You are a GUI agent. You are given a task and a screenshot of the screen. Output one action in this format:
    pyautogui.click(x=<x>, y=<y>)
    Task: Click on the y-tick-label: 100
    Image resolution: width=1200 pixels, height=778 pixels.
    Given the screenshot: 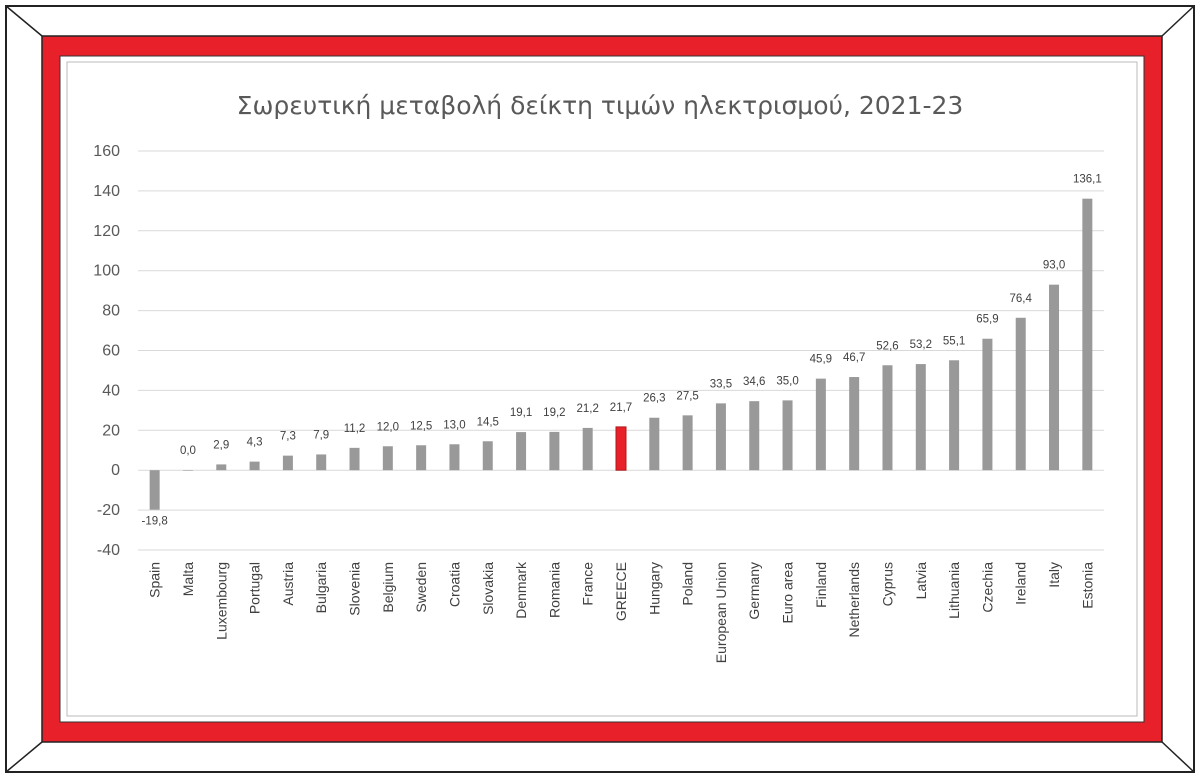 What is the action you would take?
    pyautogui.click(x=106, y=271)
    